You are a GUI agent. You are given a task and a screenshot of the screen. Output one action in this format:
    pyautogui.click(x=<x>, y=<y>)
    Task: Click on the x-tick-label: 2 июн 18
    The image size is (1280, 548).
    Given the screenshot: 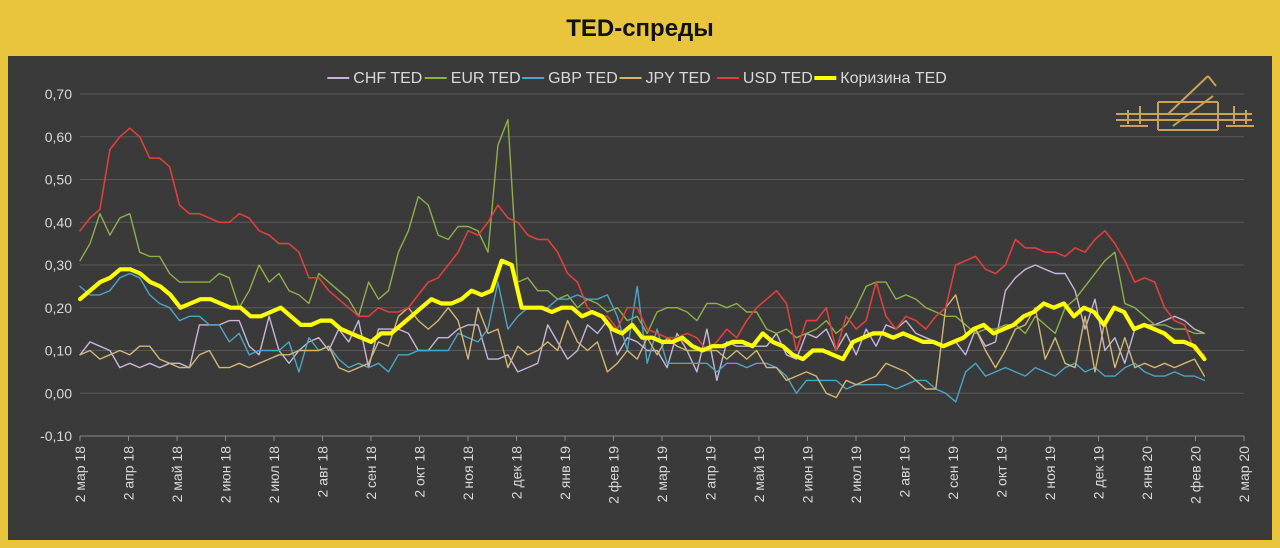 What is the action you would take?
    pyautogui.click(x=226, y=474)
    